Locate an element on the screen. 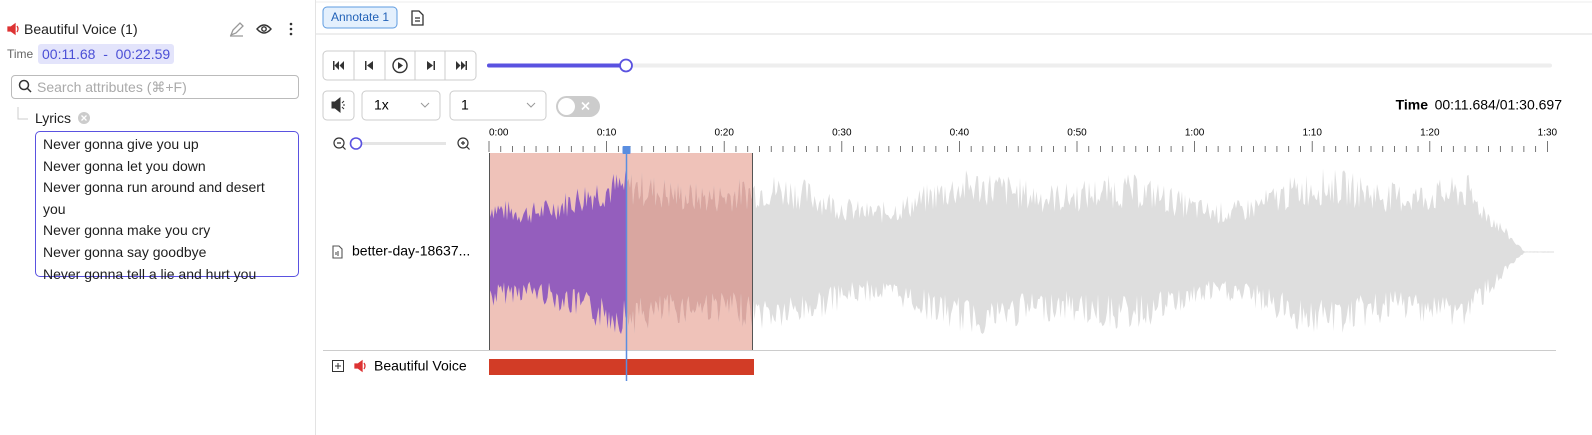 This screenshot has height=435, width=1592. annotate-label: Annotate 1 is located at coordinates (360, 17).